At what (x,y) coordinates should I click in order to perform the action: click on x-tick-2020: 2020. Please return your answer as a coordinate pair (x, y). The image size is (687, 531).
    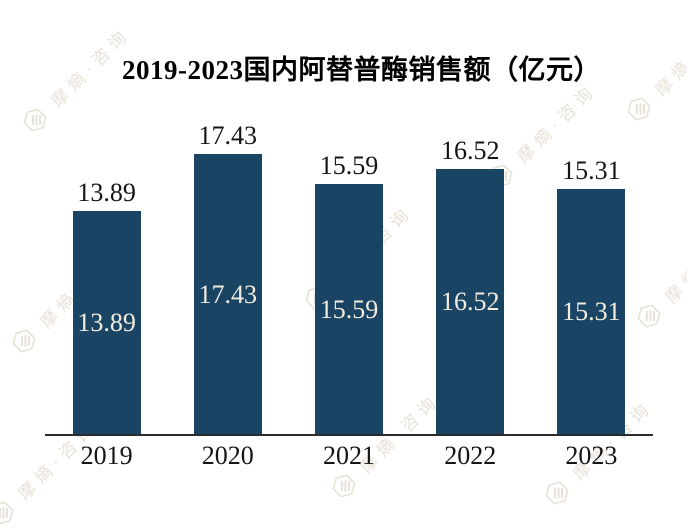
    Looking at the image, I should click on (227, 455).